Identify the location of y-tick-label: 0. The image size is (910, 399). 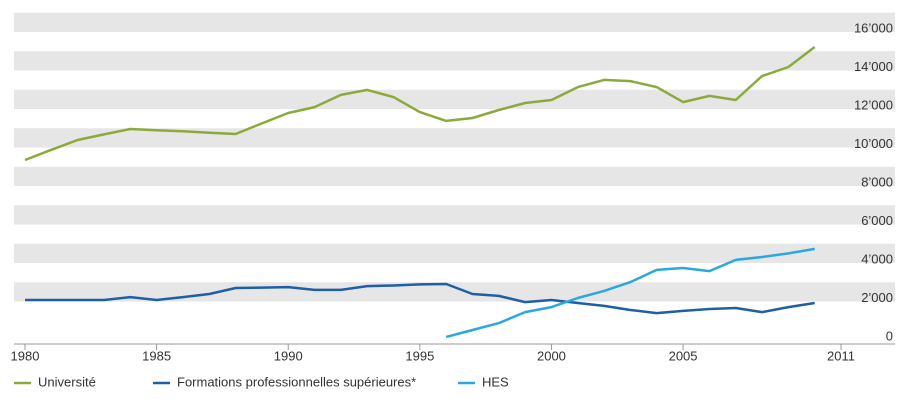
(889, 335).